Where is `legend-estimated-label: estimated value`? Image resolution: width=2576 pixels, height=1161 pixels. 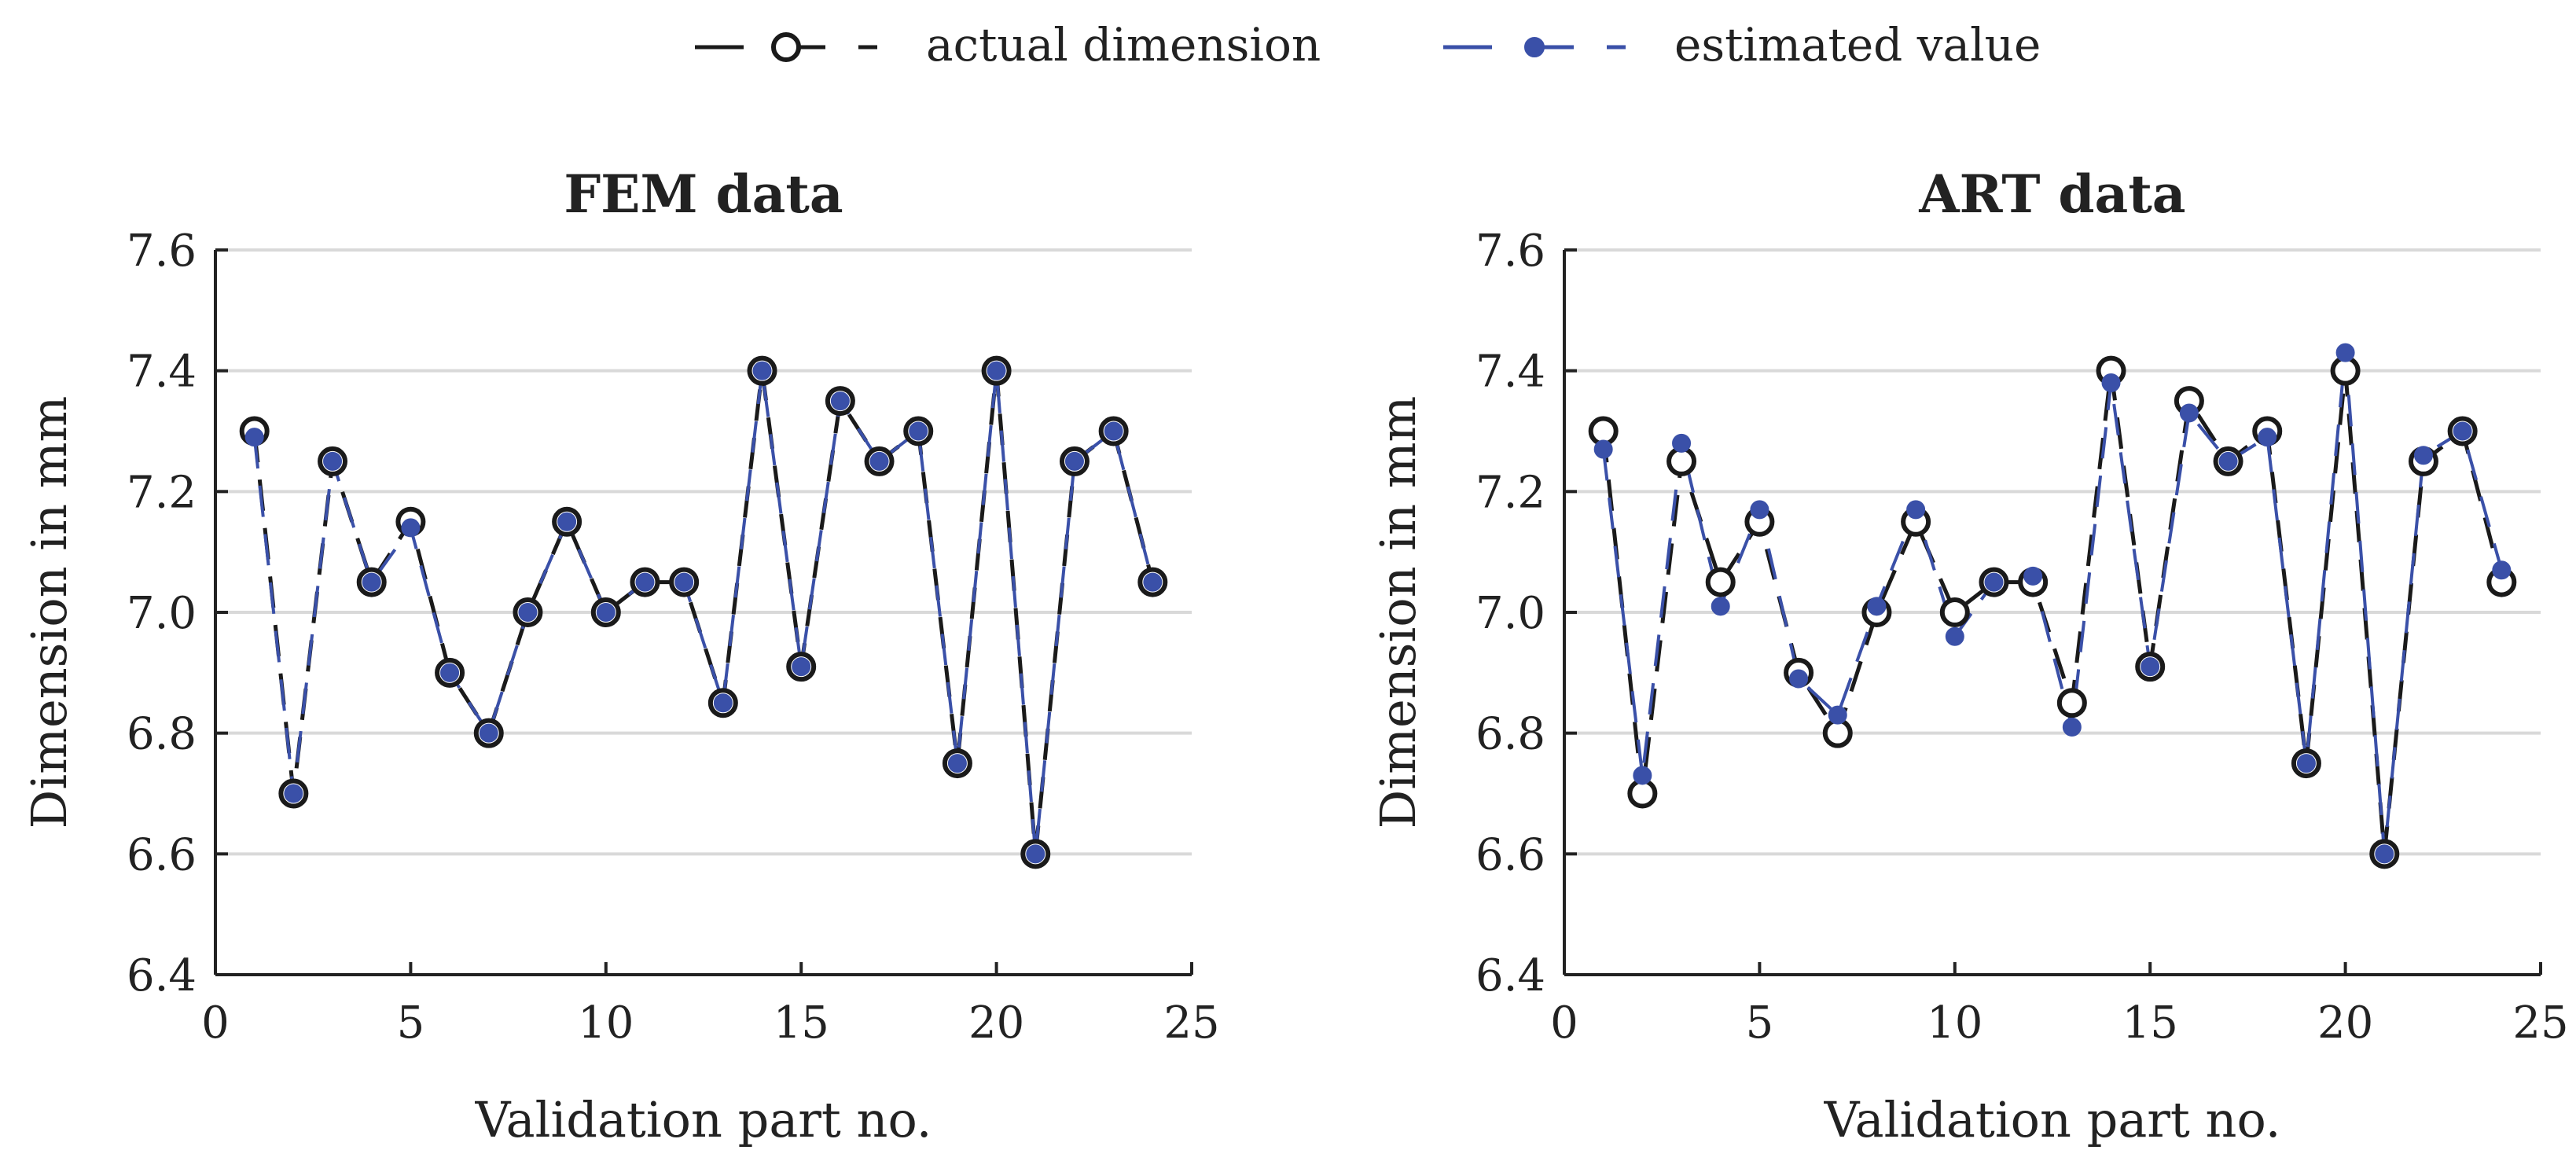 legend-estimated-label: estimated value is located at coordinates (1857, 45).